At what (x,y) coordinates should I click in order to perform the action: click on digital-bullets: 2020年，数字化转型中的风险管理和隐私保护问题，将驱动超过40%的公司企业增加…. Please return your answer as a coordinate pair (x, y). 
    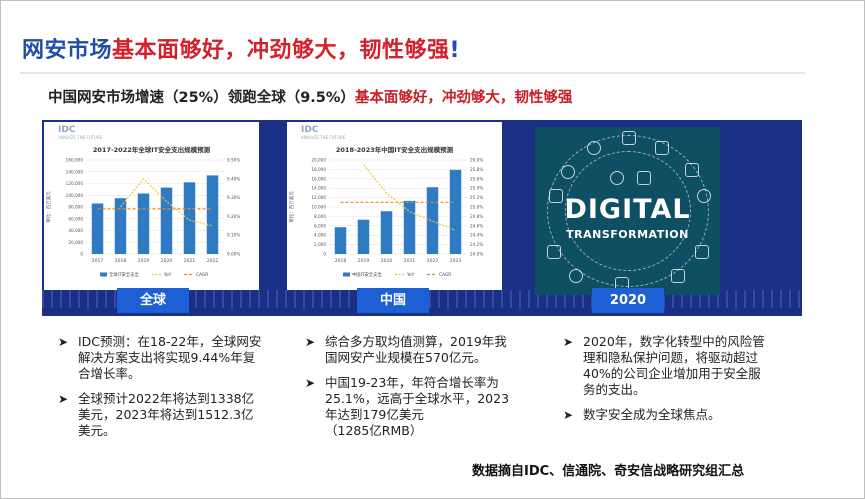
    Looking at the image, I should click on (665, 383).